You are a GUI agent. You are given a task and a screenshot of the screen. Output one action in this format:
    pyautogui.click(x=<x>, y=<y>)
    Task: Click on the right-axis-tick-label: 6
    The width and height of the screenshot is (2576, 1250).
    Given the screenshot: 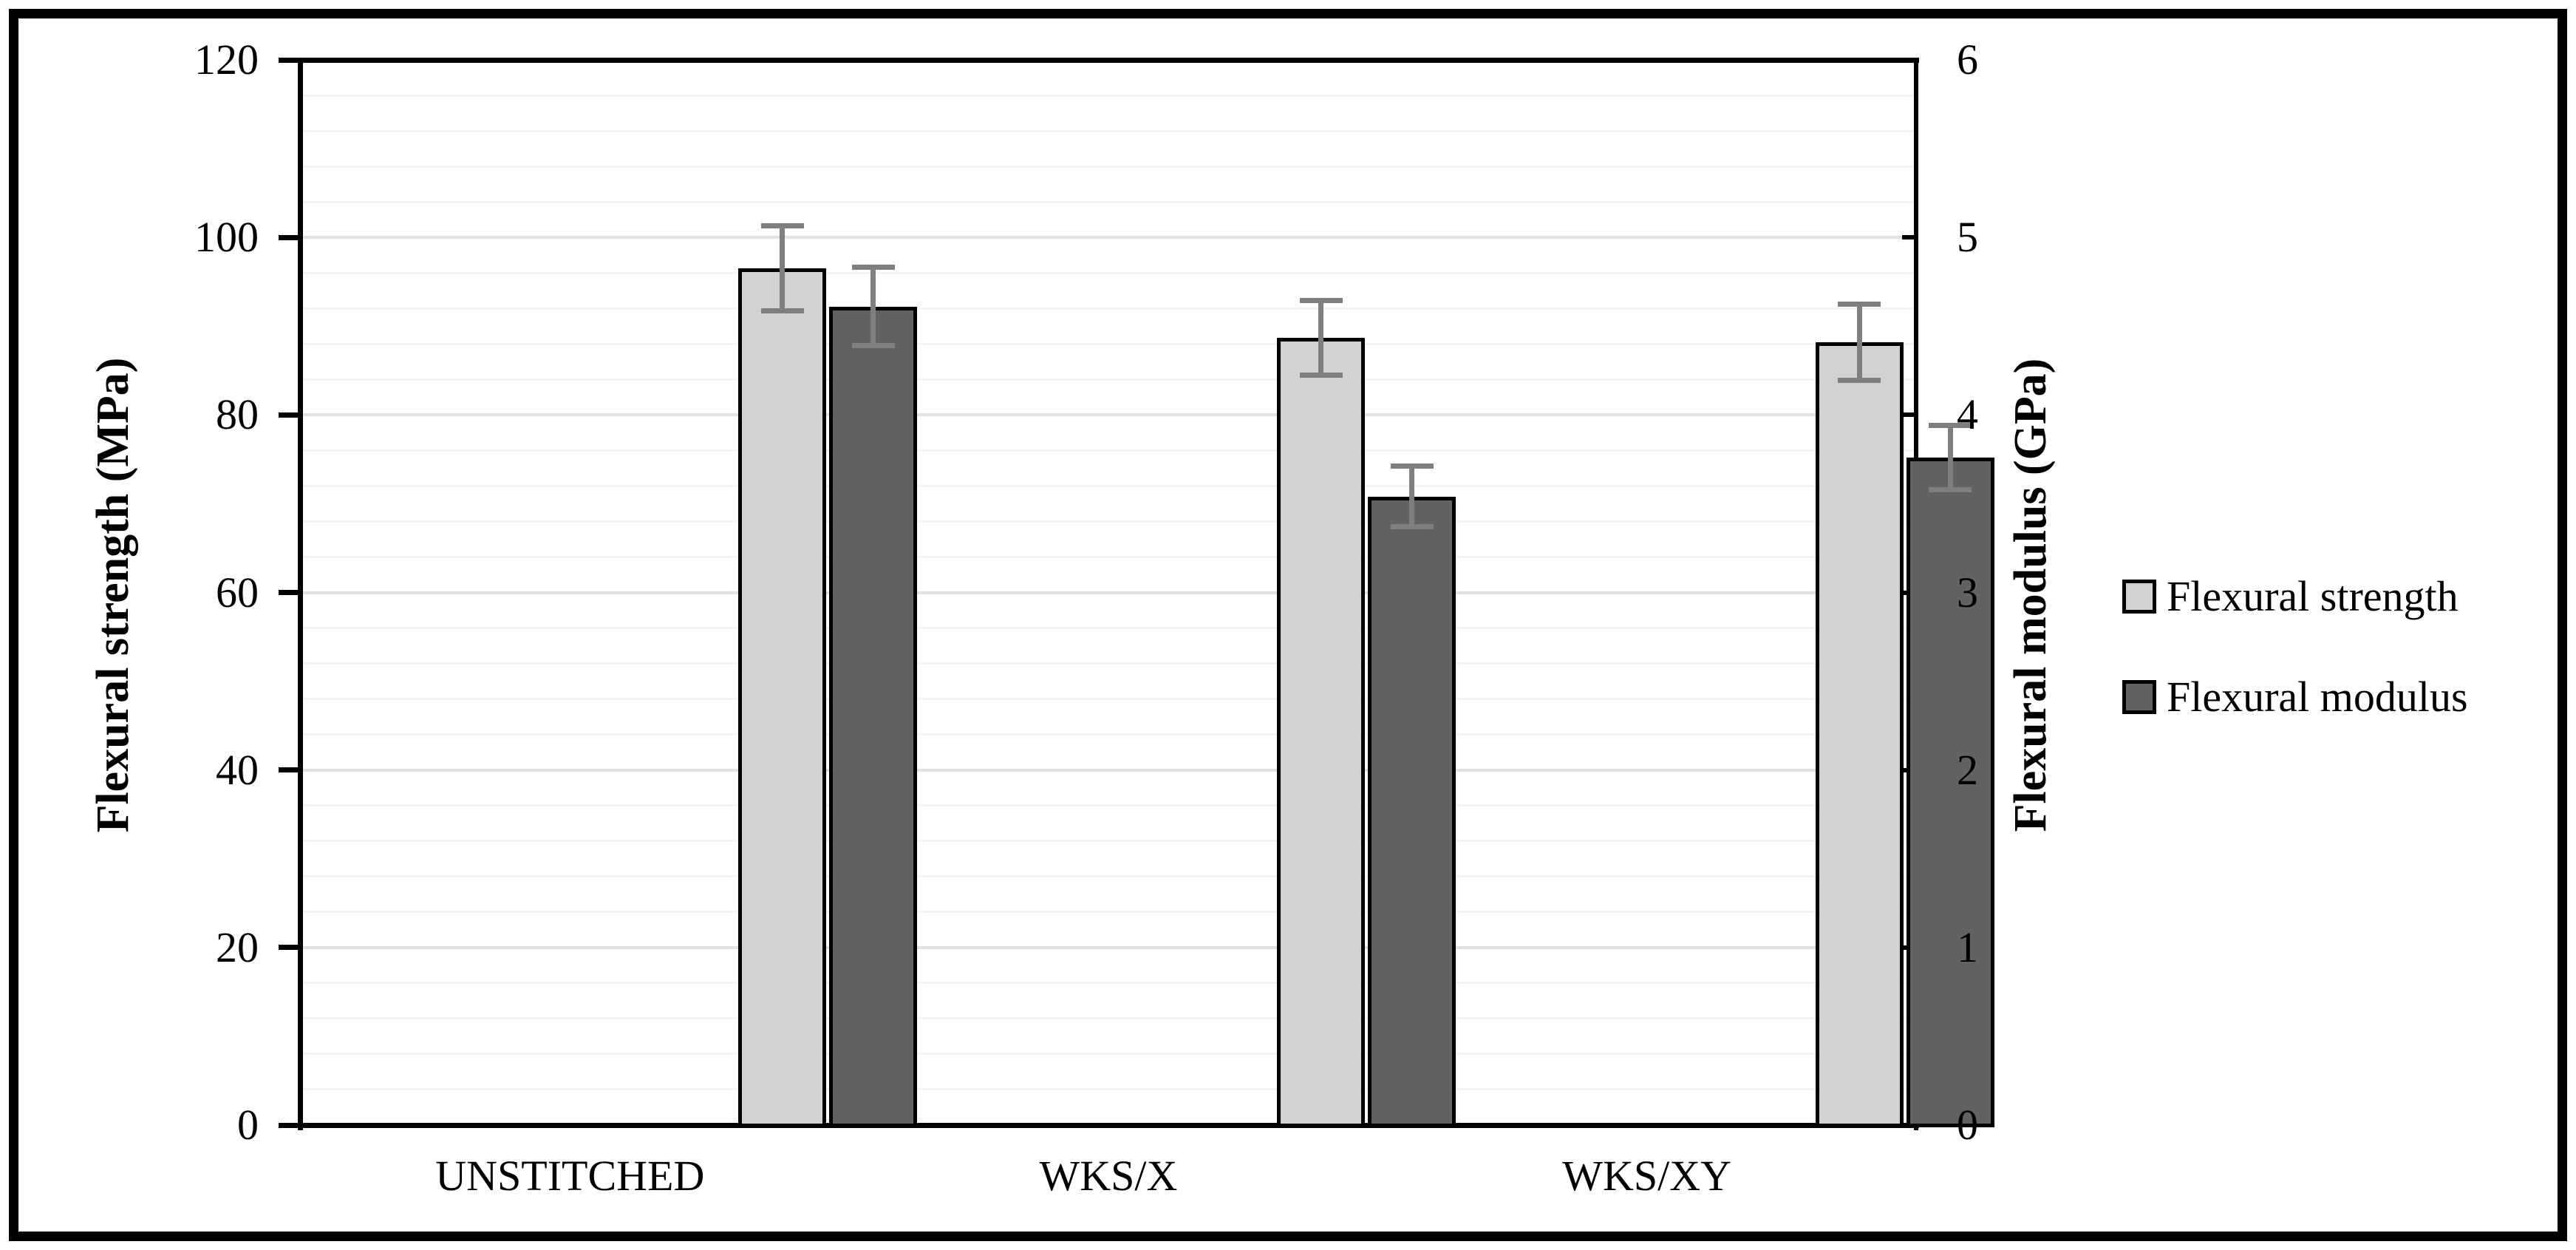 What is the action you would take?
    pyautogui.click(x=1967, y=60)
    